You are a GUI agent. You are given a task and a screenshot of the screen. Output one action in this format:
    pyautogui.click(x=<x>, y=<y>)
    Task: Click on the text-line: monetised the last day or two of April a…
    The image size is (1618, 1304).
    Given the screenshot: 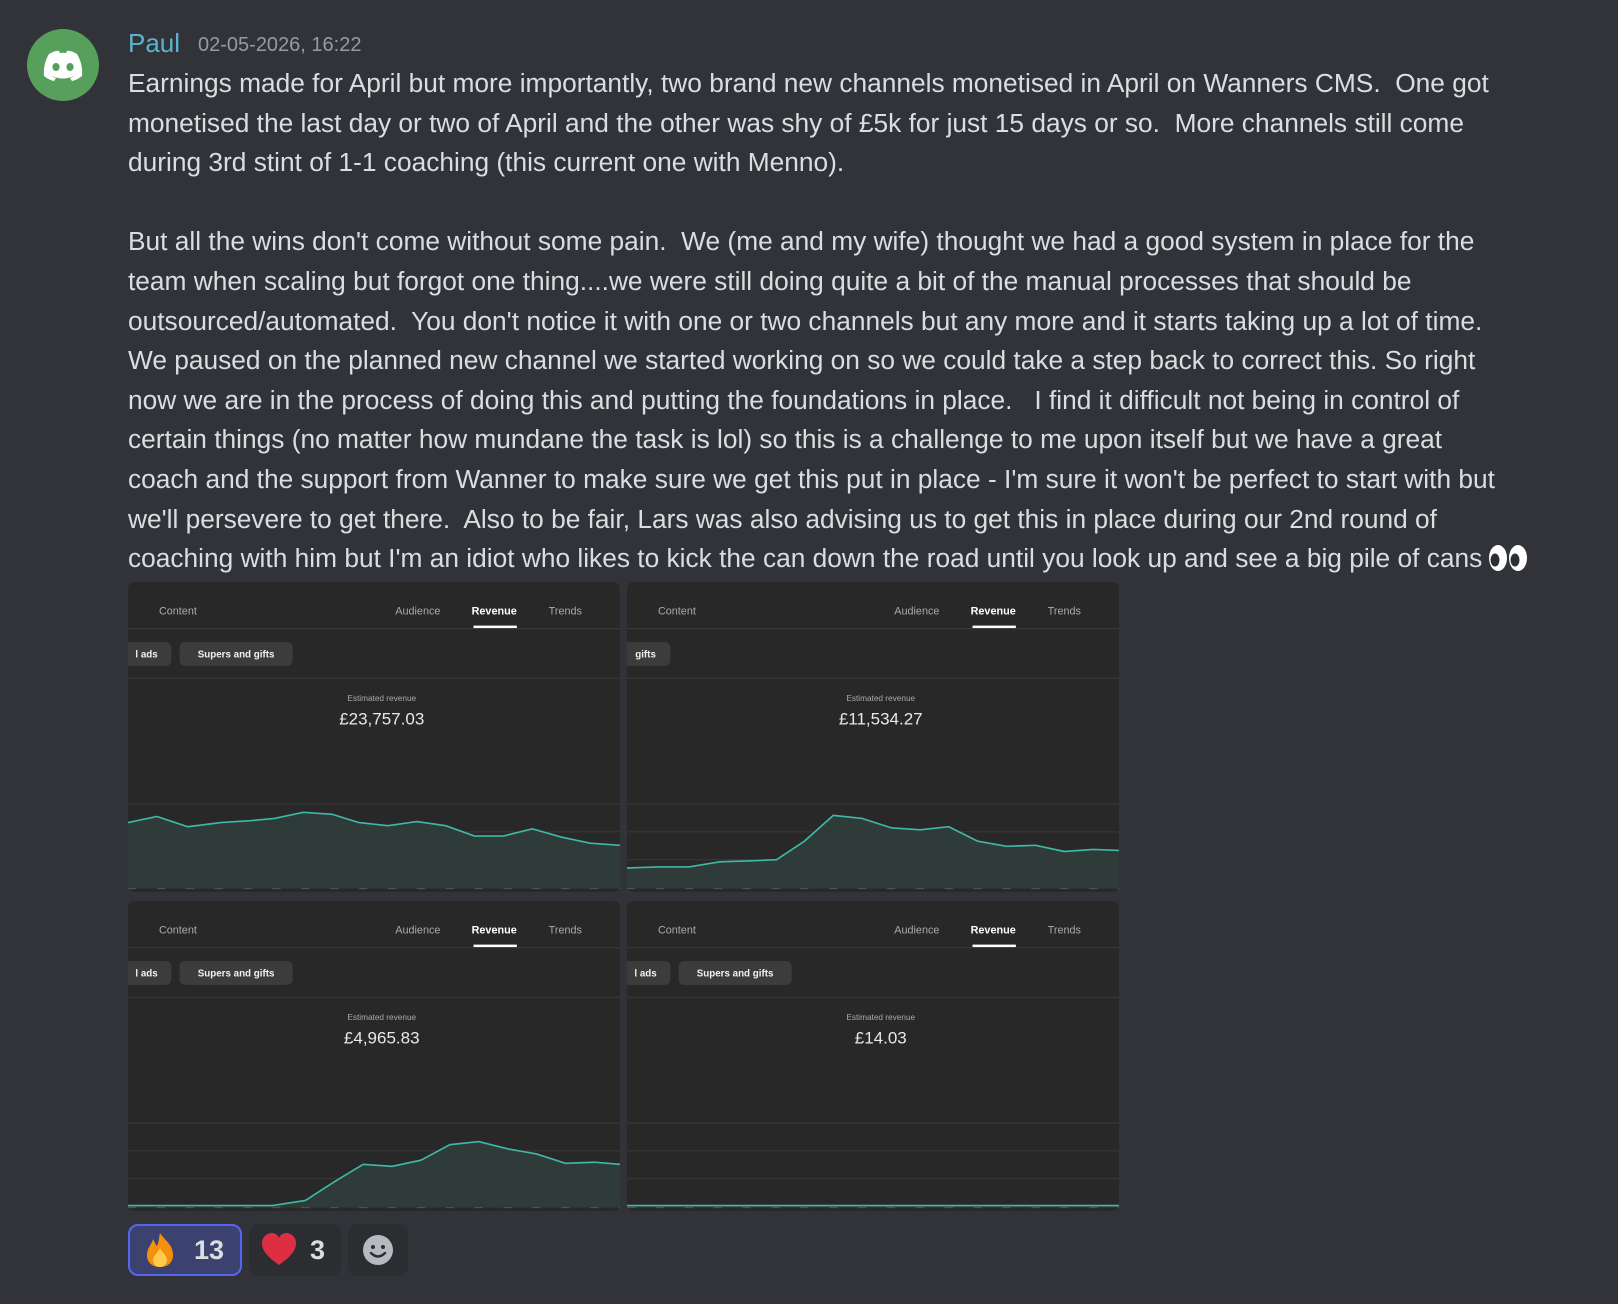 What is the action you would take?
    pyautogui.click(x=796, y=122)
    